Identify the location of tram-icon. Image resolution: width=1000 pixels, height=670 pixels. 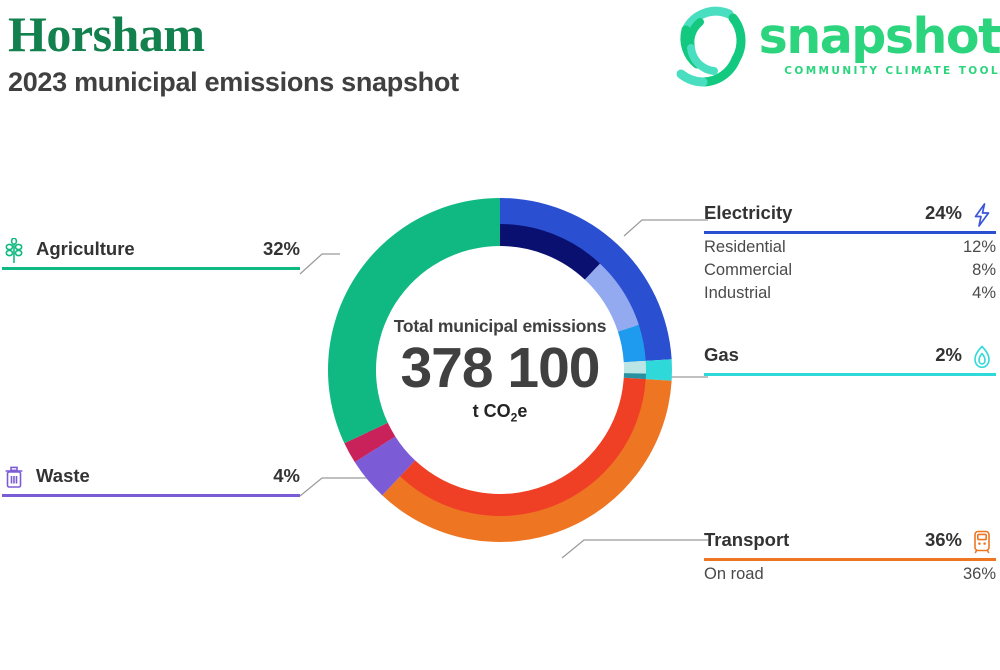
(982, 542).